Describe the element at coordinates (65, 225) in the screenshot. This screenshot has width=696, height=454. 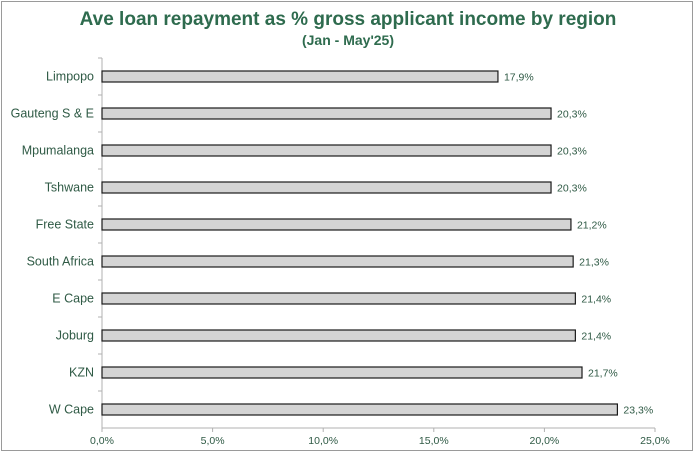
I see `category-label: Free State` at that location.